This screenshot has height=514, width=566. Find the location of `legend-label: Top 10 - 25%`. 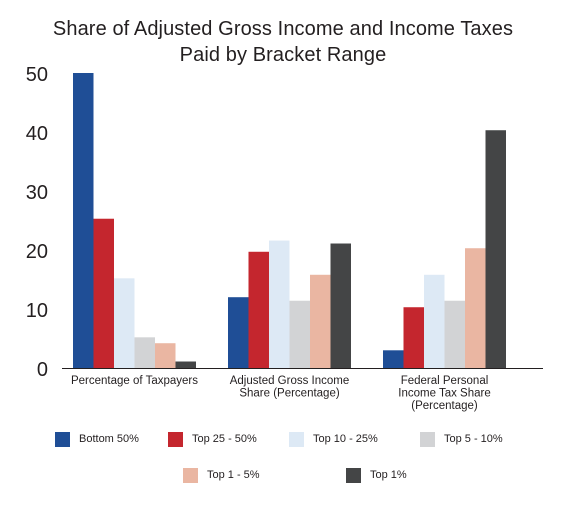

legend-label: Top 10 - 25% is located at coordinates (345, 439).